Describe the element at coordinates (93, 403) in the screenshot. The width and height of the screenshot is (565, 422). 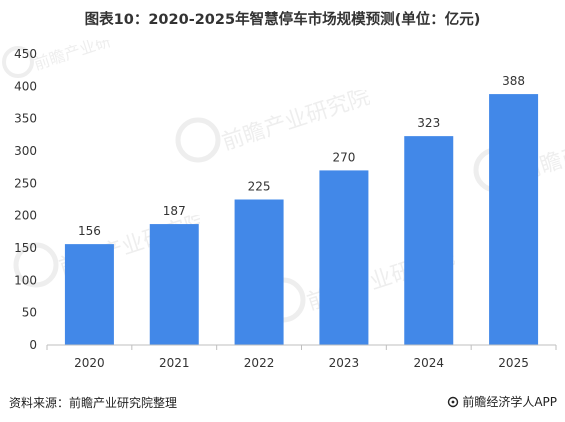
I see `source-note: 资料来源：前瞻产业研究院整理` at that location.